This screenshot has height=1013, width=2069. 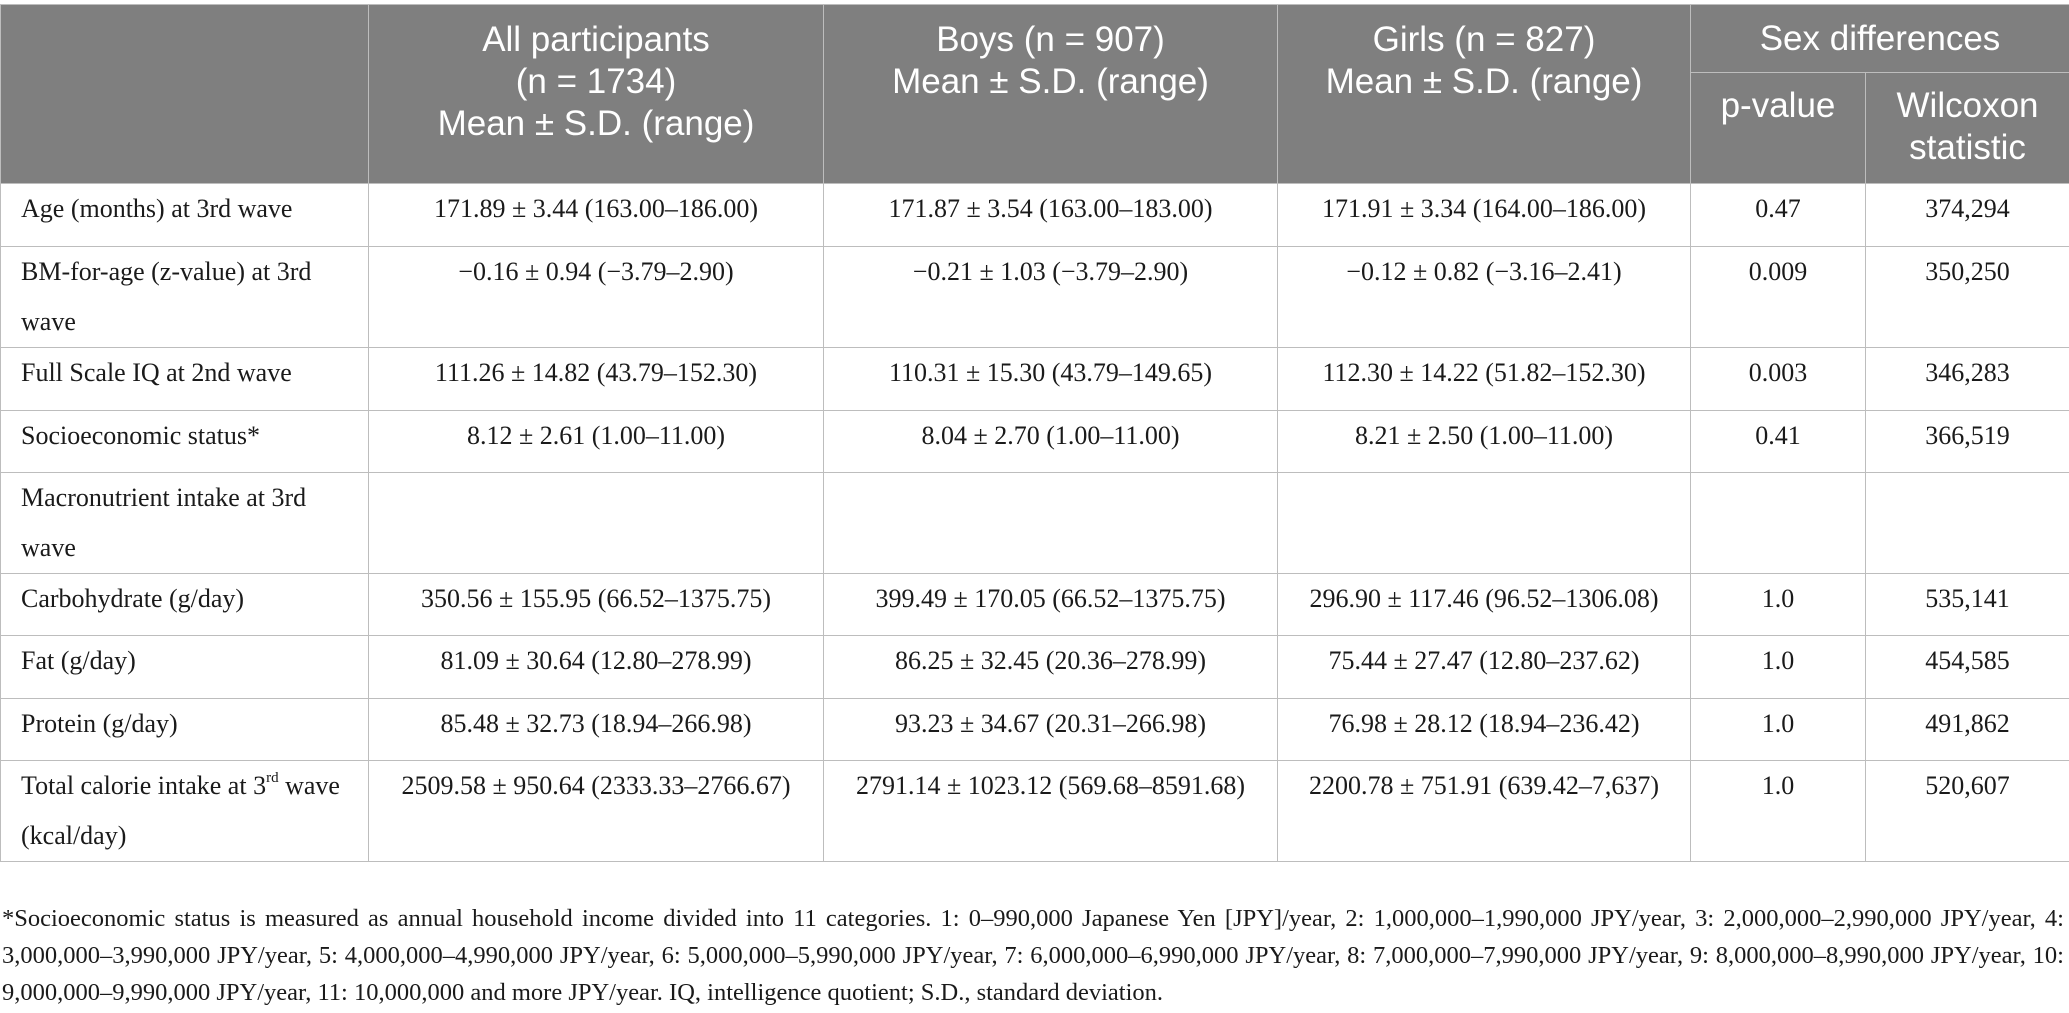 I want to click on cell-girls: 2200.78 ± 751.91 (639.42–7,637), so click(x=1484, y=811).